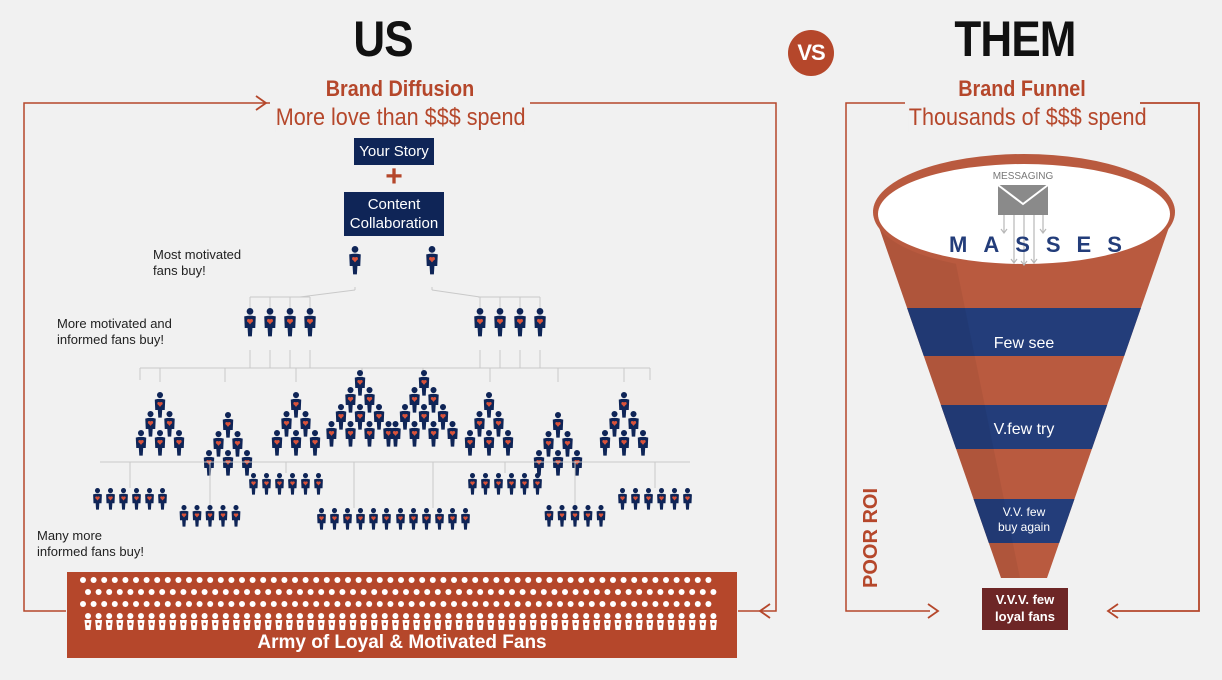  I want to click on stage3-line: V.V. few, so click(1024, 512).